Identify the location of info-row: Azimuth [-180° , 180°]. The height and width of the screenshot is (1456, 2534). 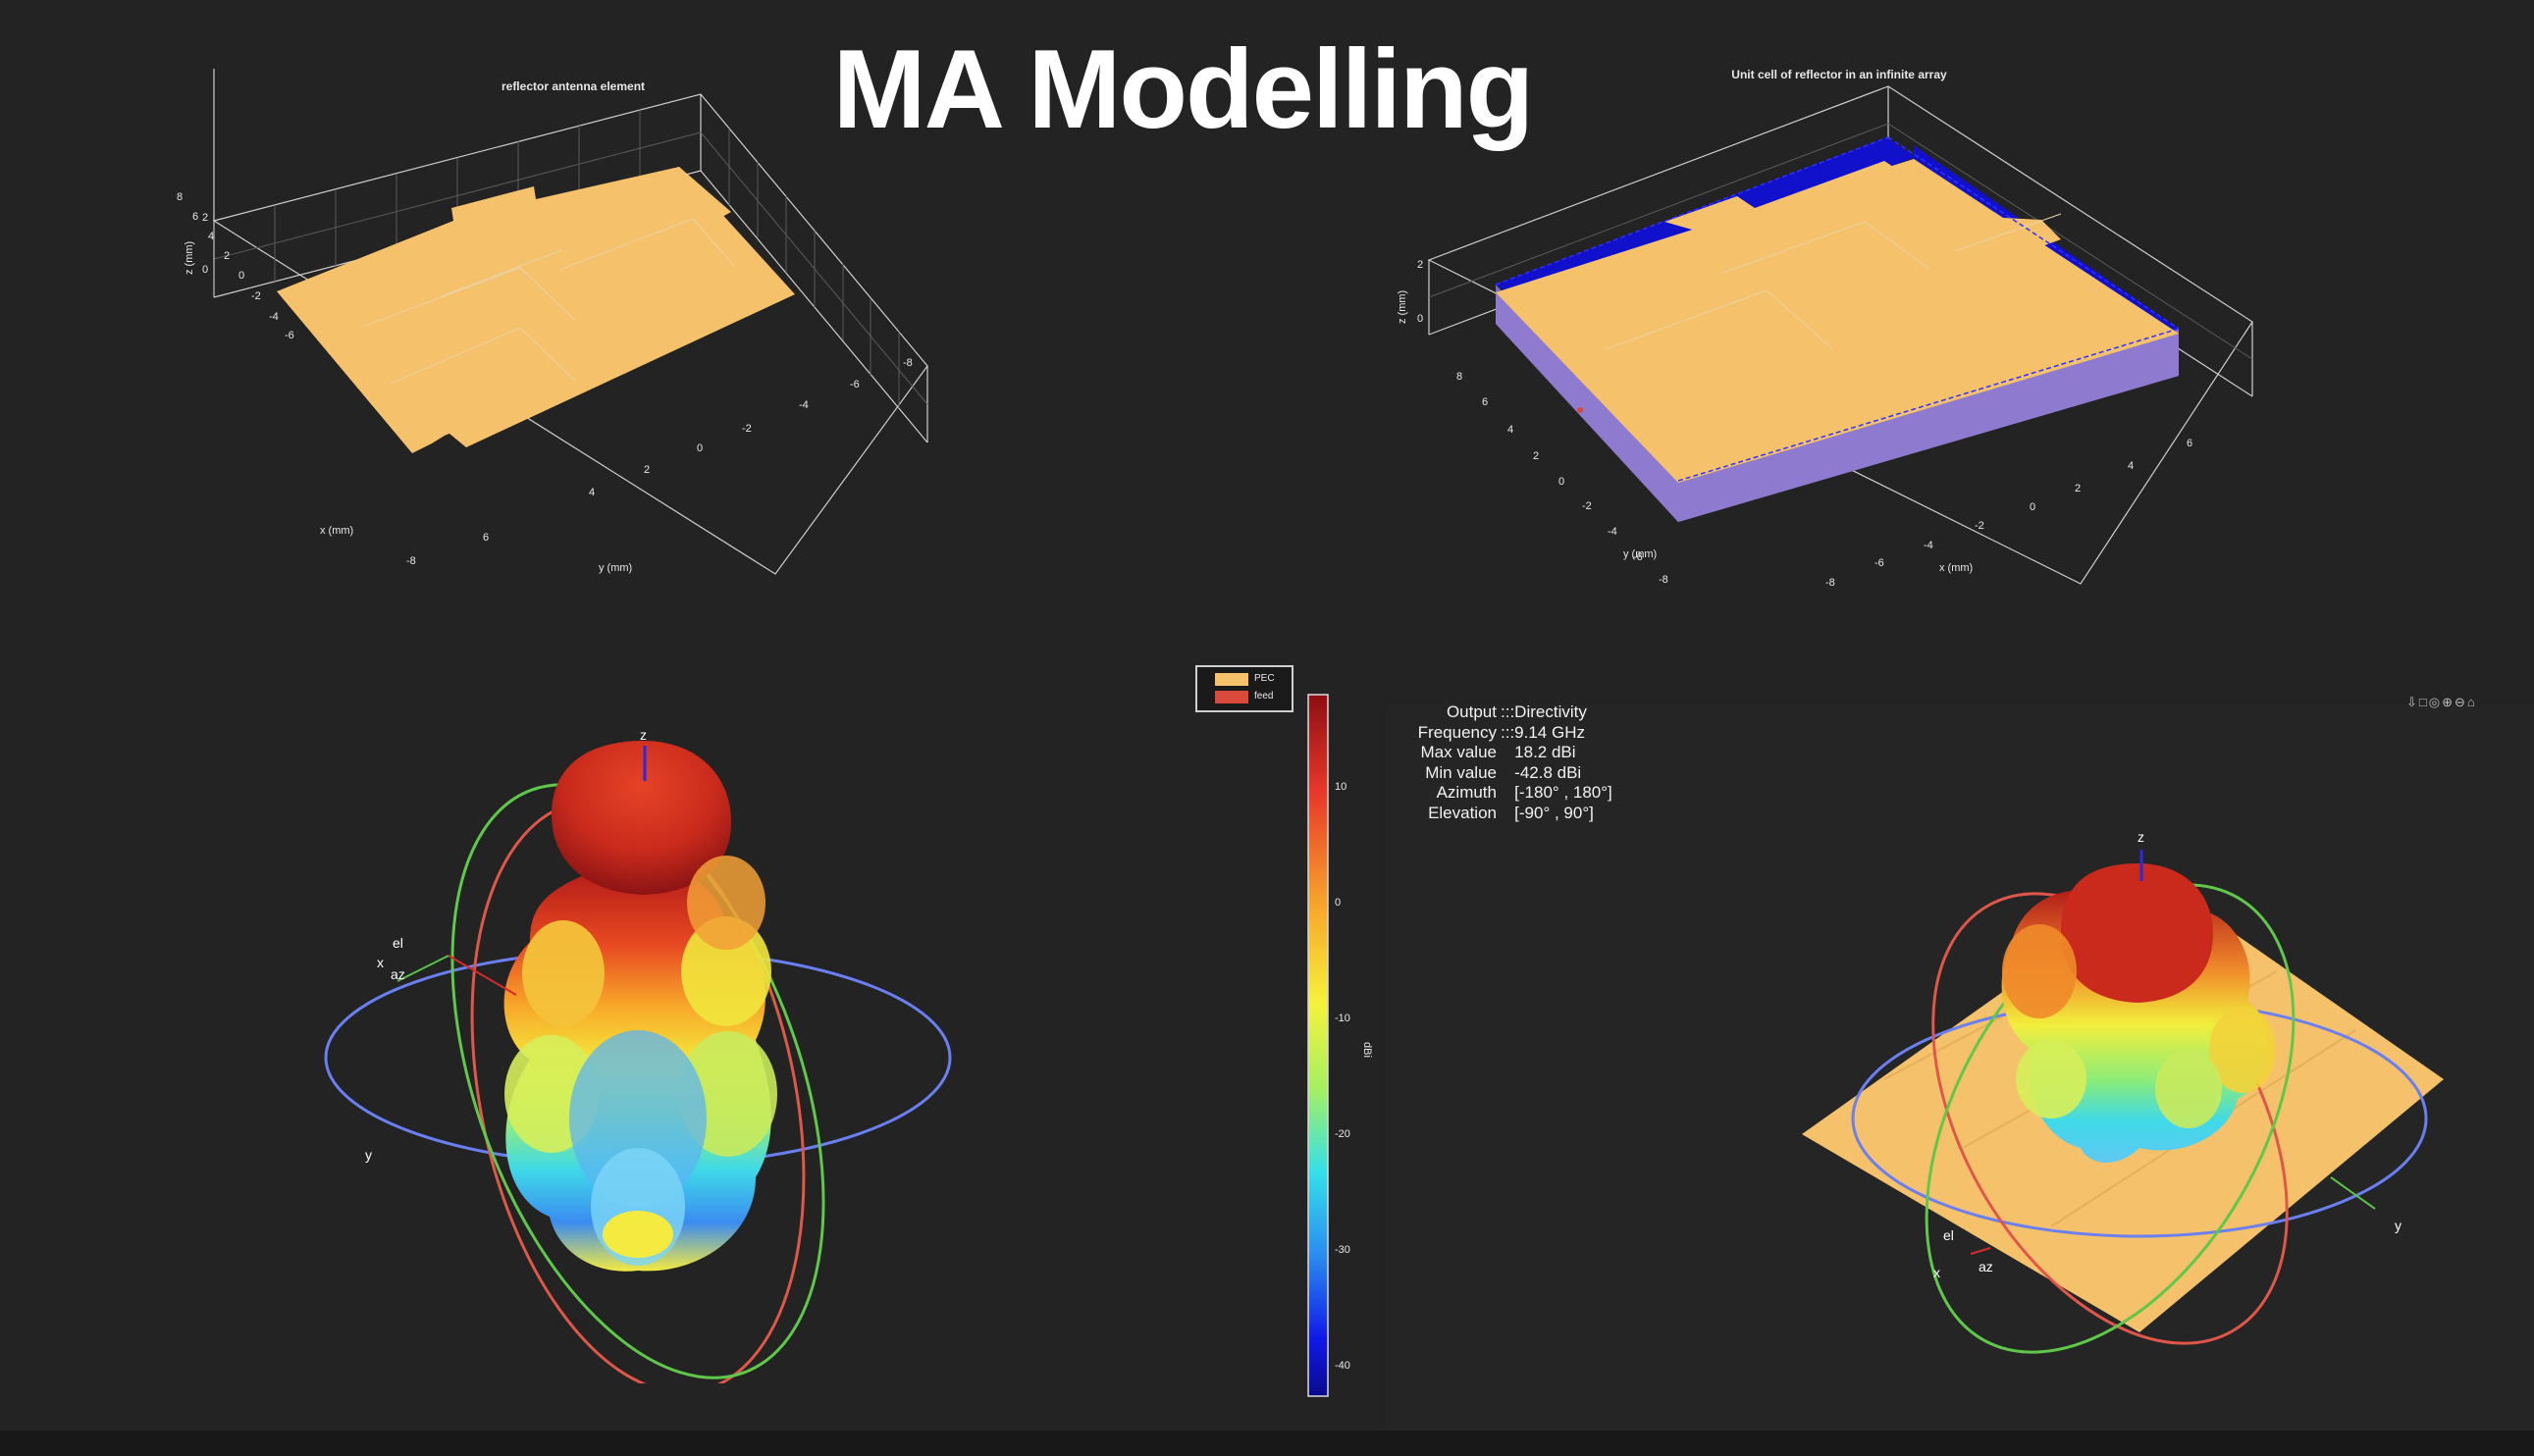
(1524, 792).